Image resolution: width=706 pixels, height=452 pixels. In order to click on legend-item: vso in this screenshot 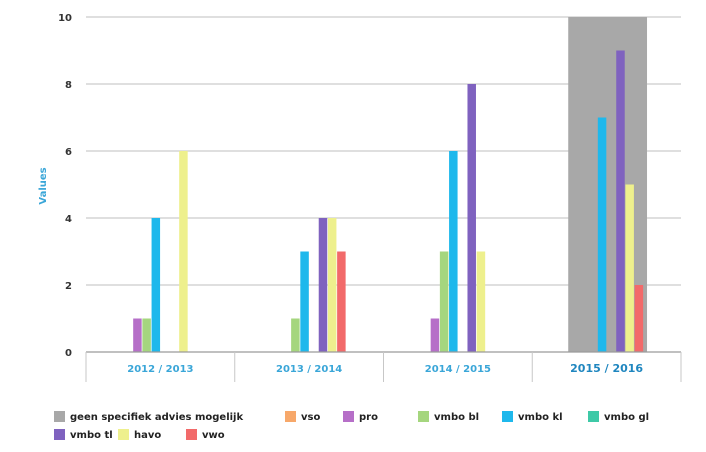, I will do `click(302, 417)`.